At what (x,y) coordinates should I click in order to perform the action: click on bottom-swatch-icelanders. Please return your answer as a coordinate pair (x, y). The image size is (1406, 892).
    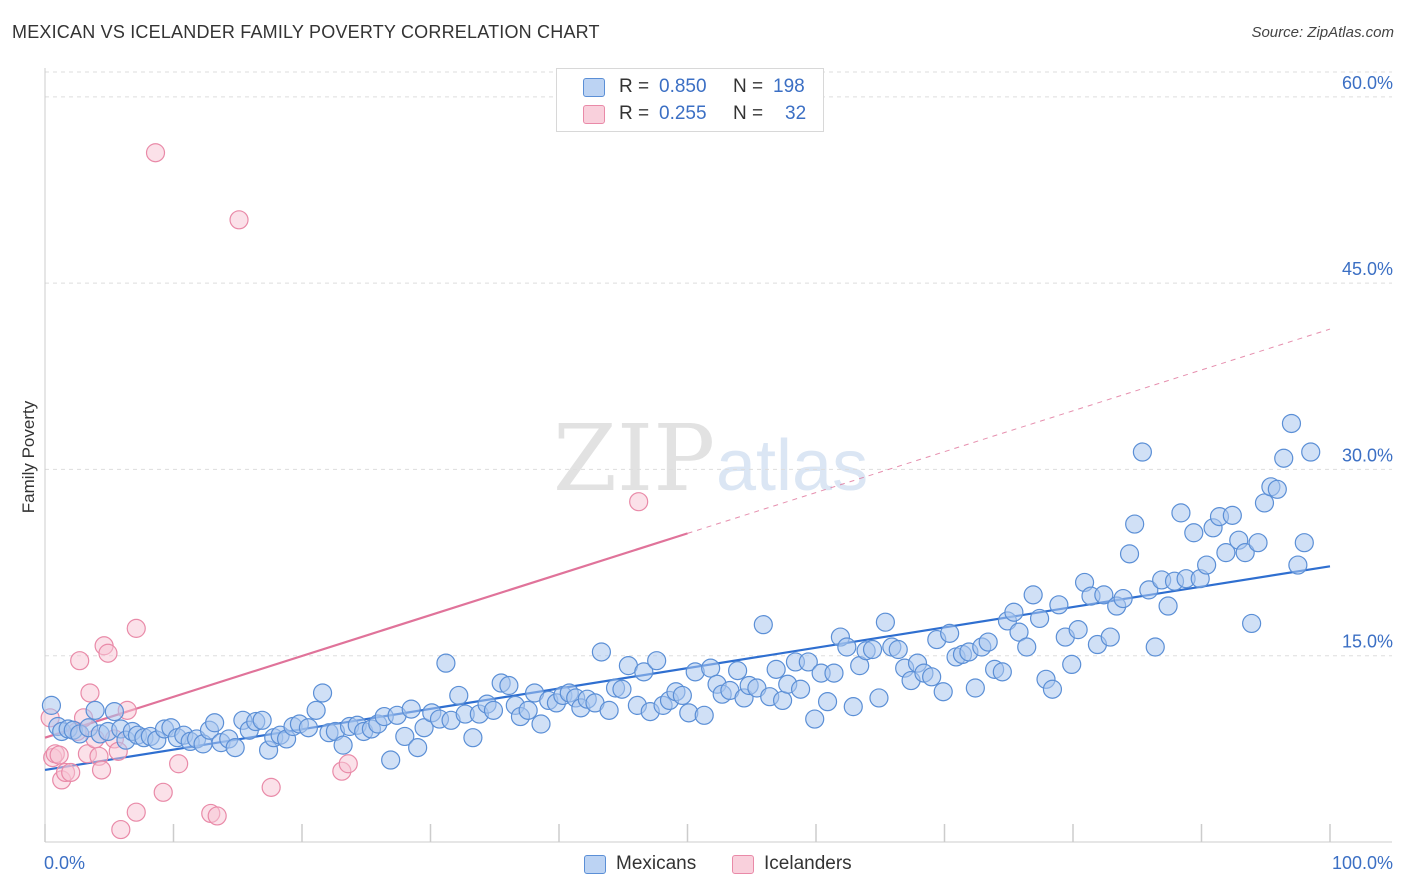
    Looking at the image, I should click on (743, 864).